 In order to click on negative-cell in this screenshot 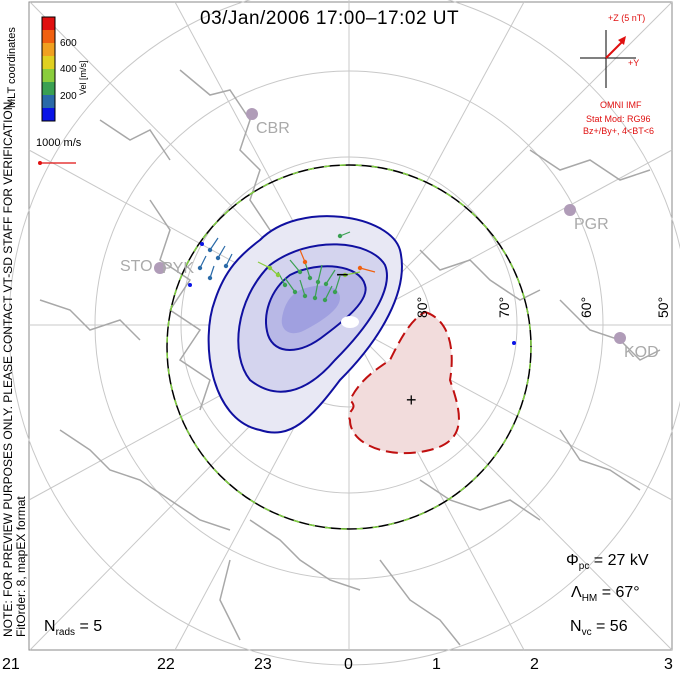, I will do `click(403, 382)`.